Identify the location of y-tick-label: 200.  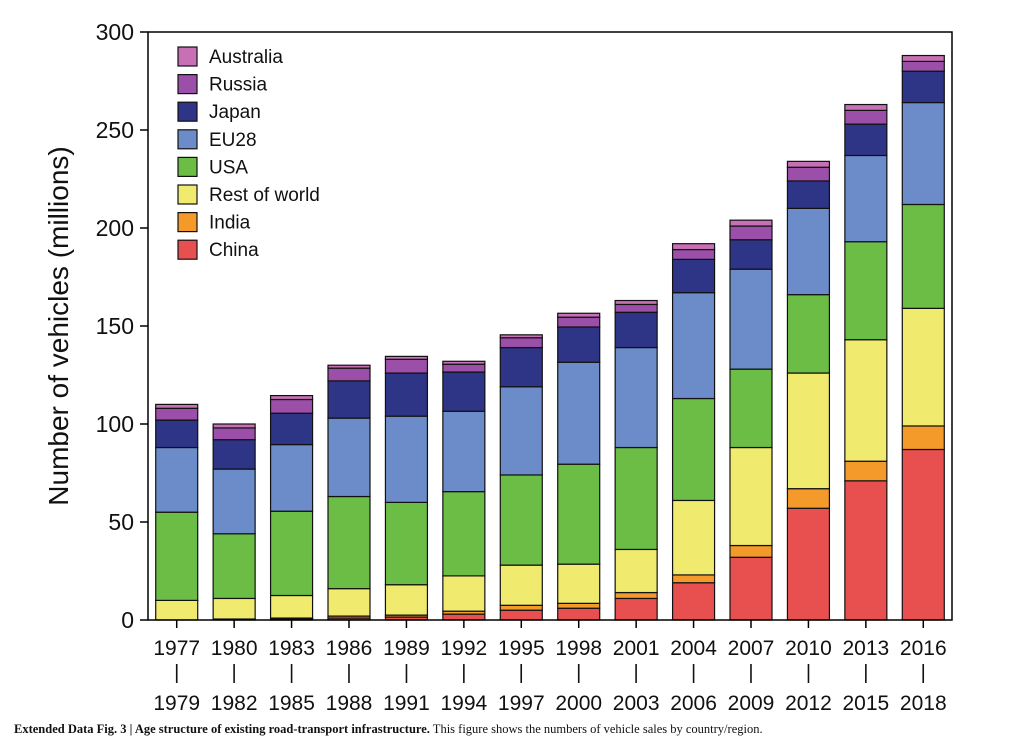
(115, 228).